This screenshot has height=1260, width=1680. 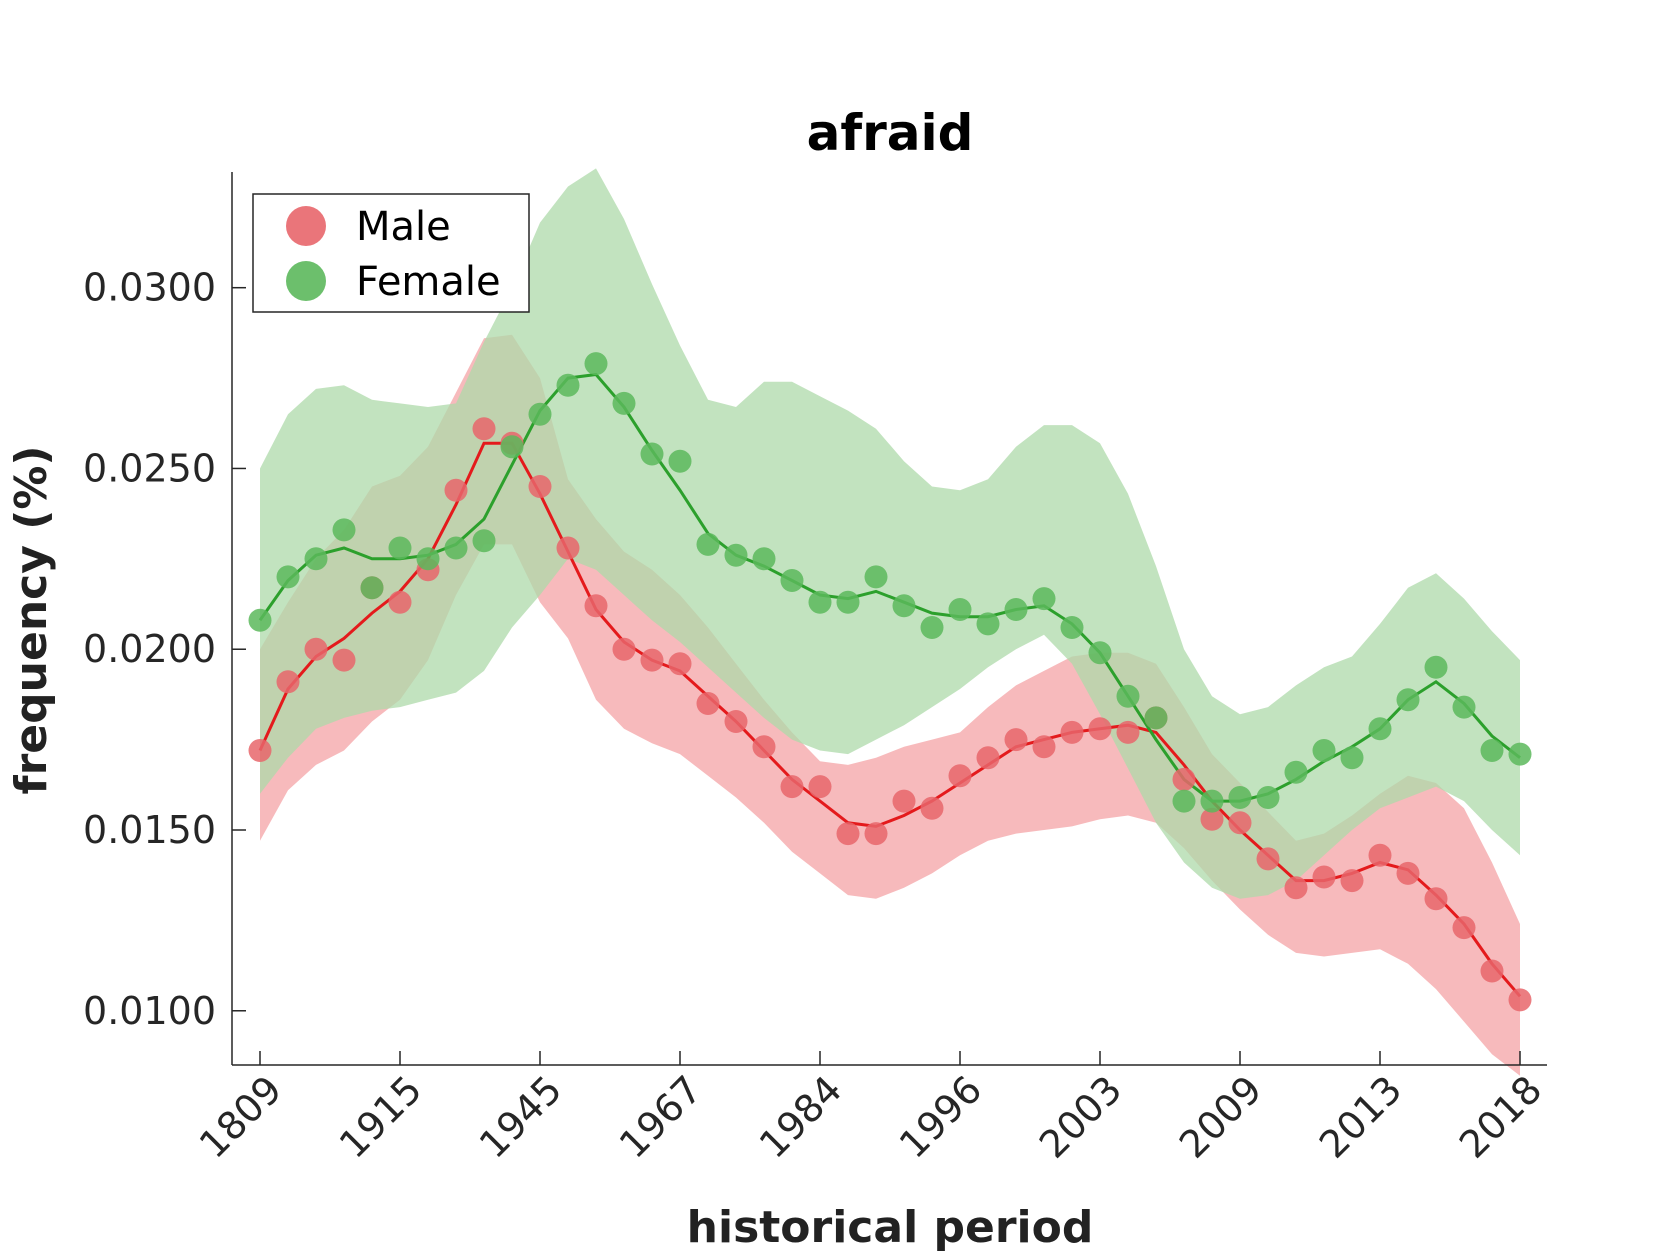 I want to click on x-axis-label: historical period, so click(x=890, y=1227).